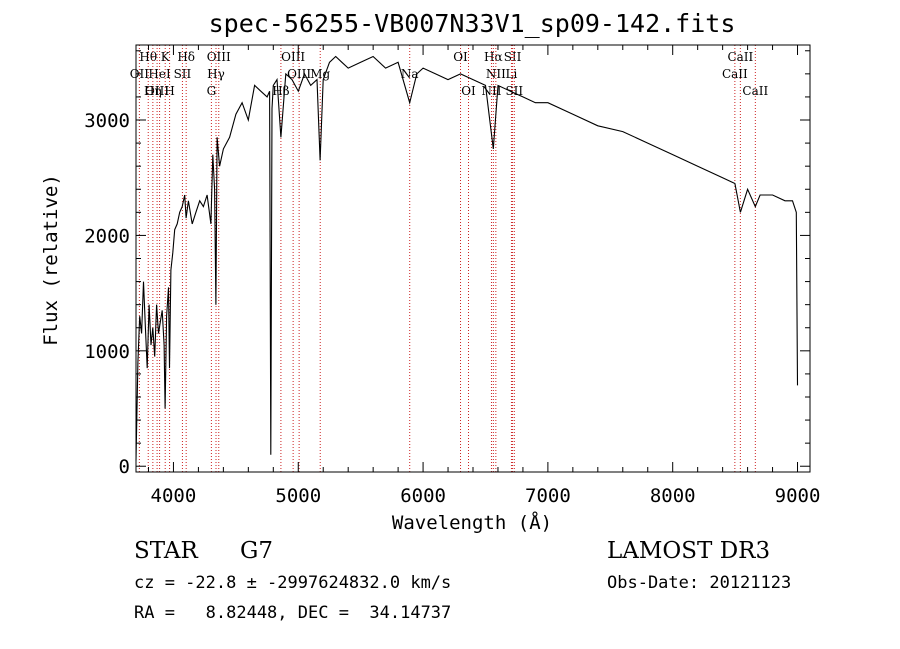  Describe the element at coordinates (320, 74) in the screenshot. I see `spectral-line-label: Mg` at that location.